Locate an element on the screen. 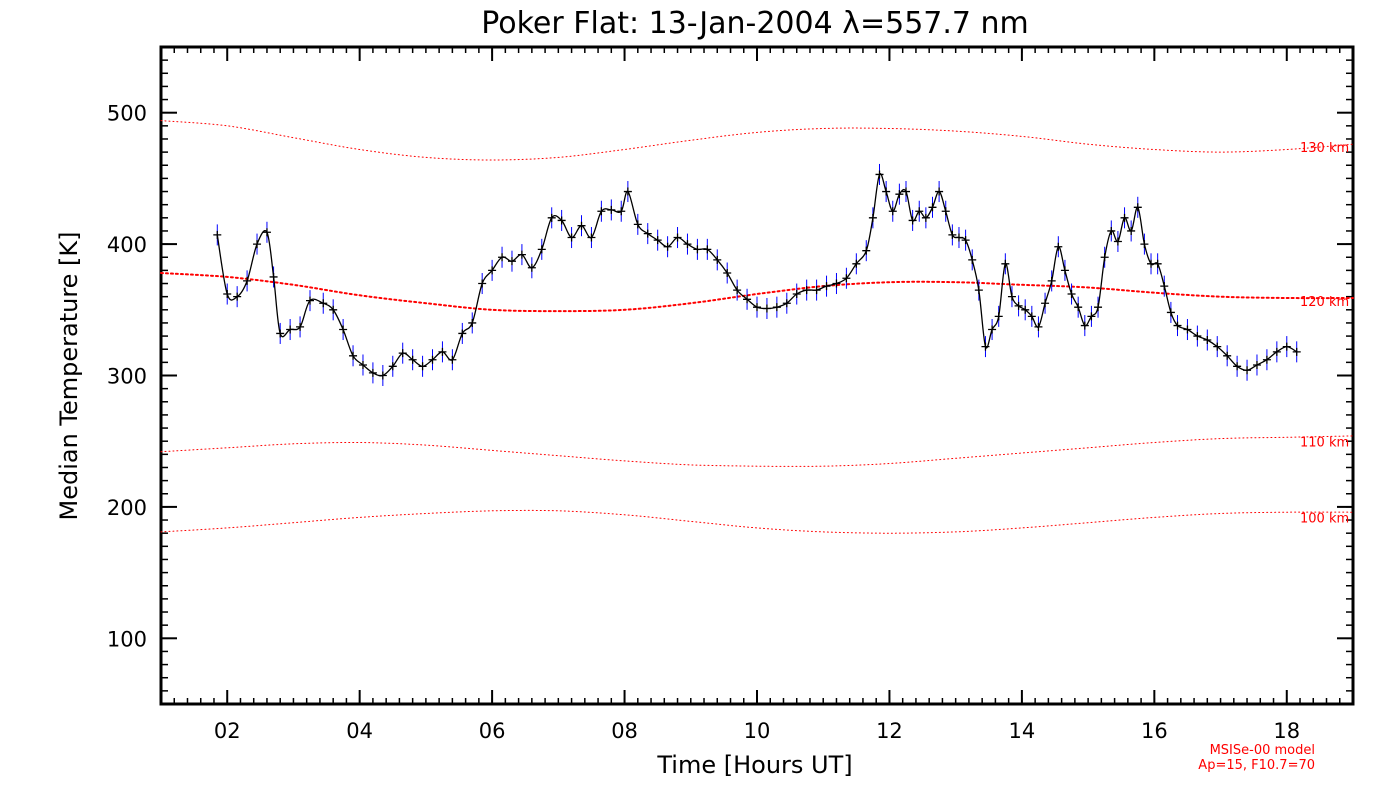  x-axis-label: Time [Hours UT] is located at coordinates (754, 765).